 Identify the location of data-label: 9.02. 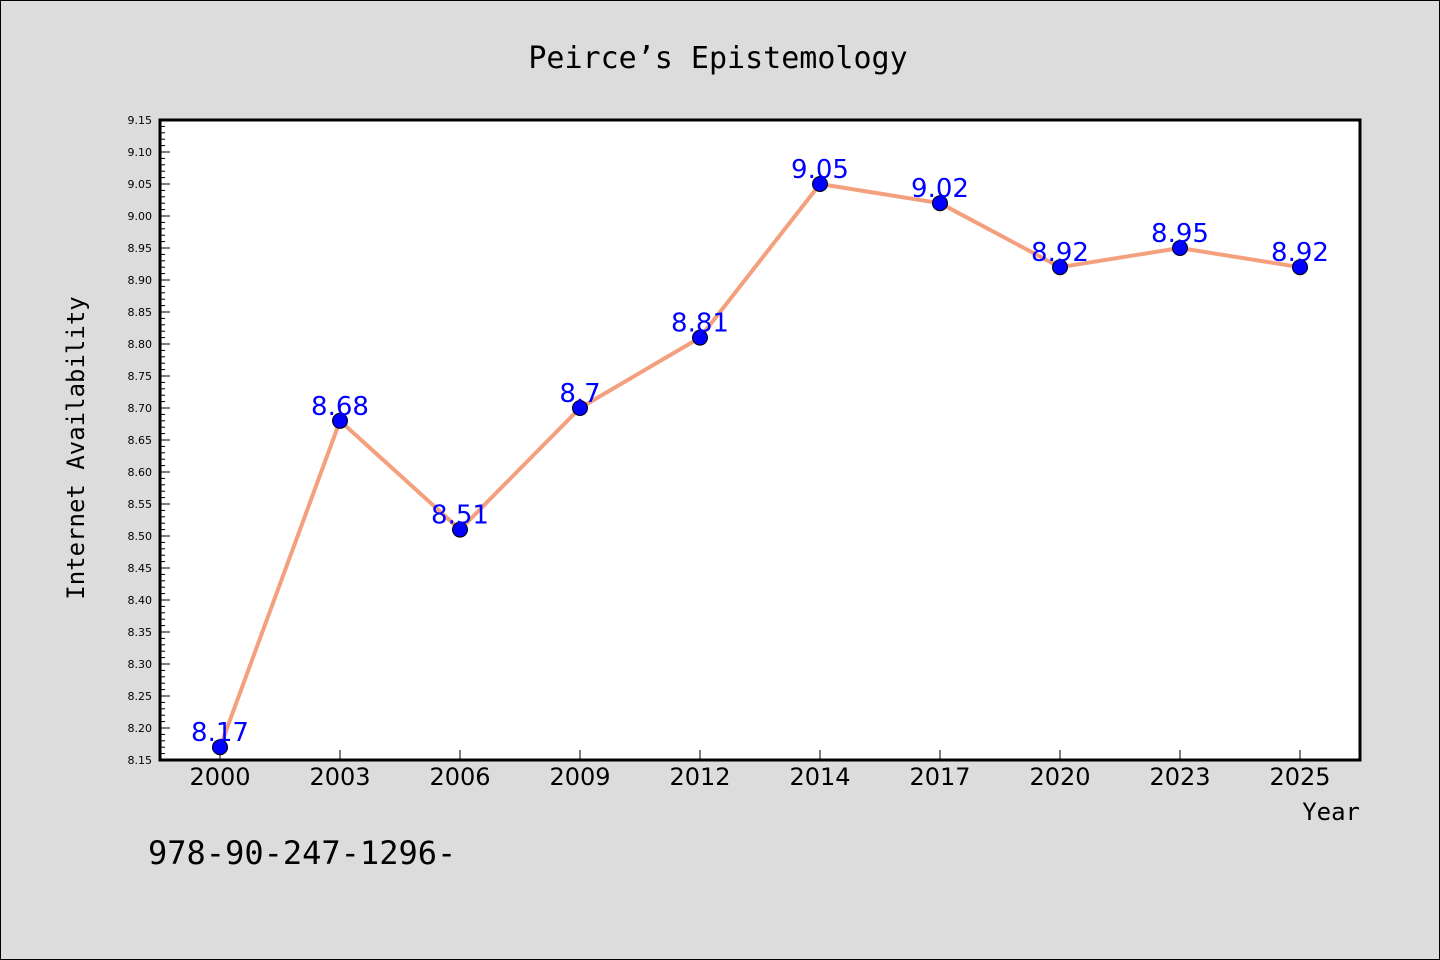
(940, 189).